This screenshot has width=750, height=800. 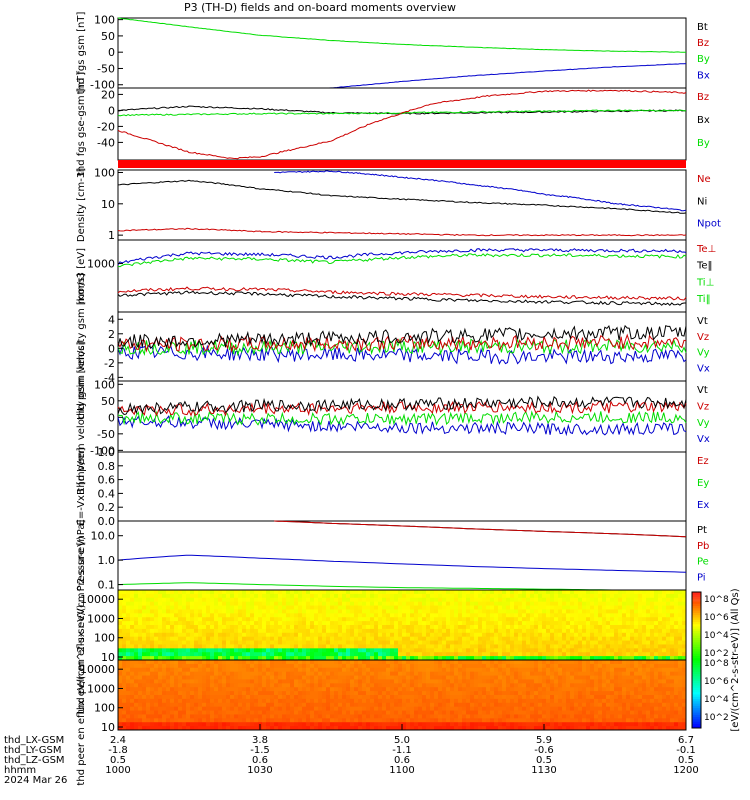 I want to click on legend-entry: Ex, so click(x=703, y=505).